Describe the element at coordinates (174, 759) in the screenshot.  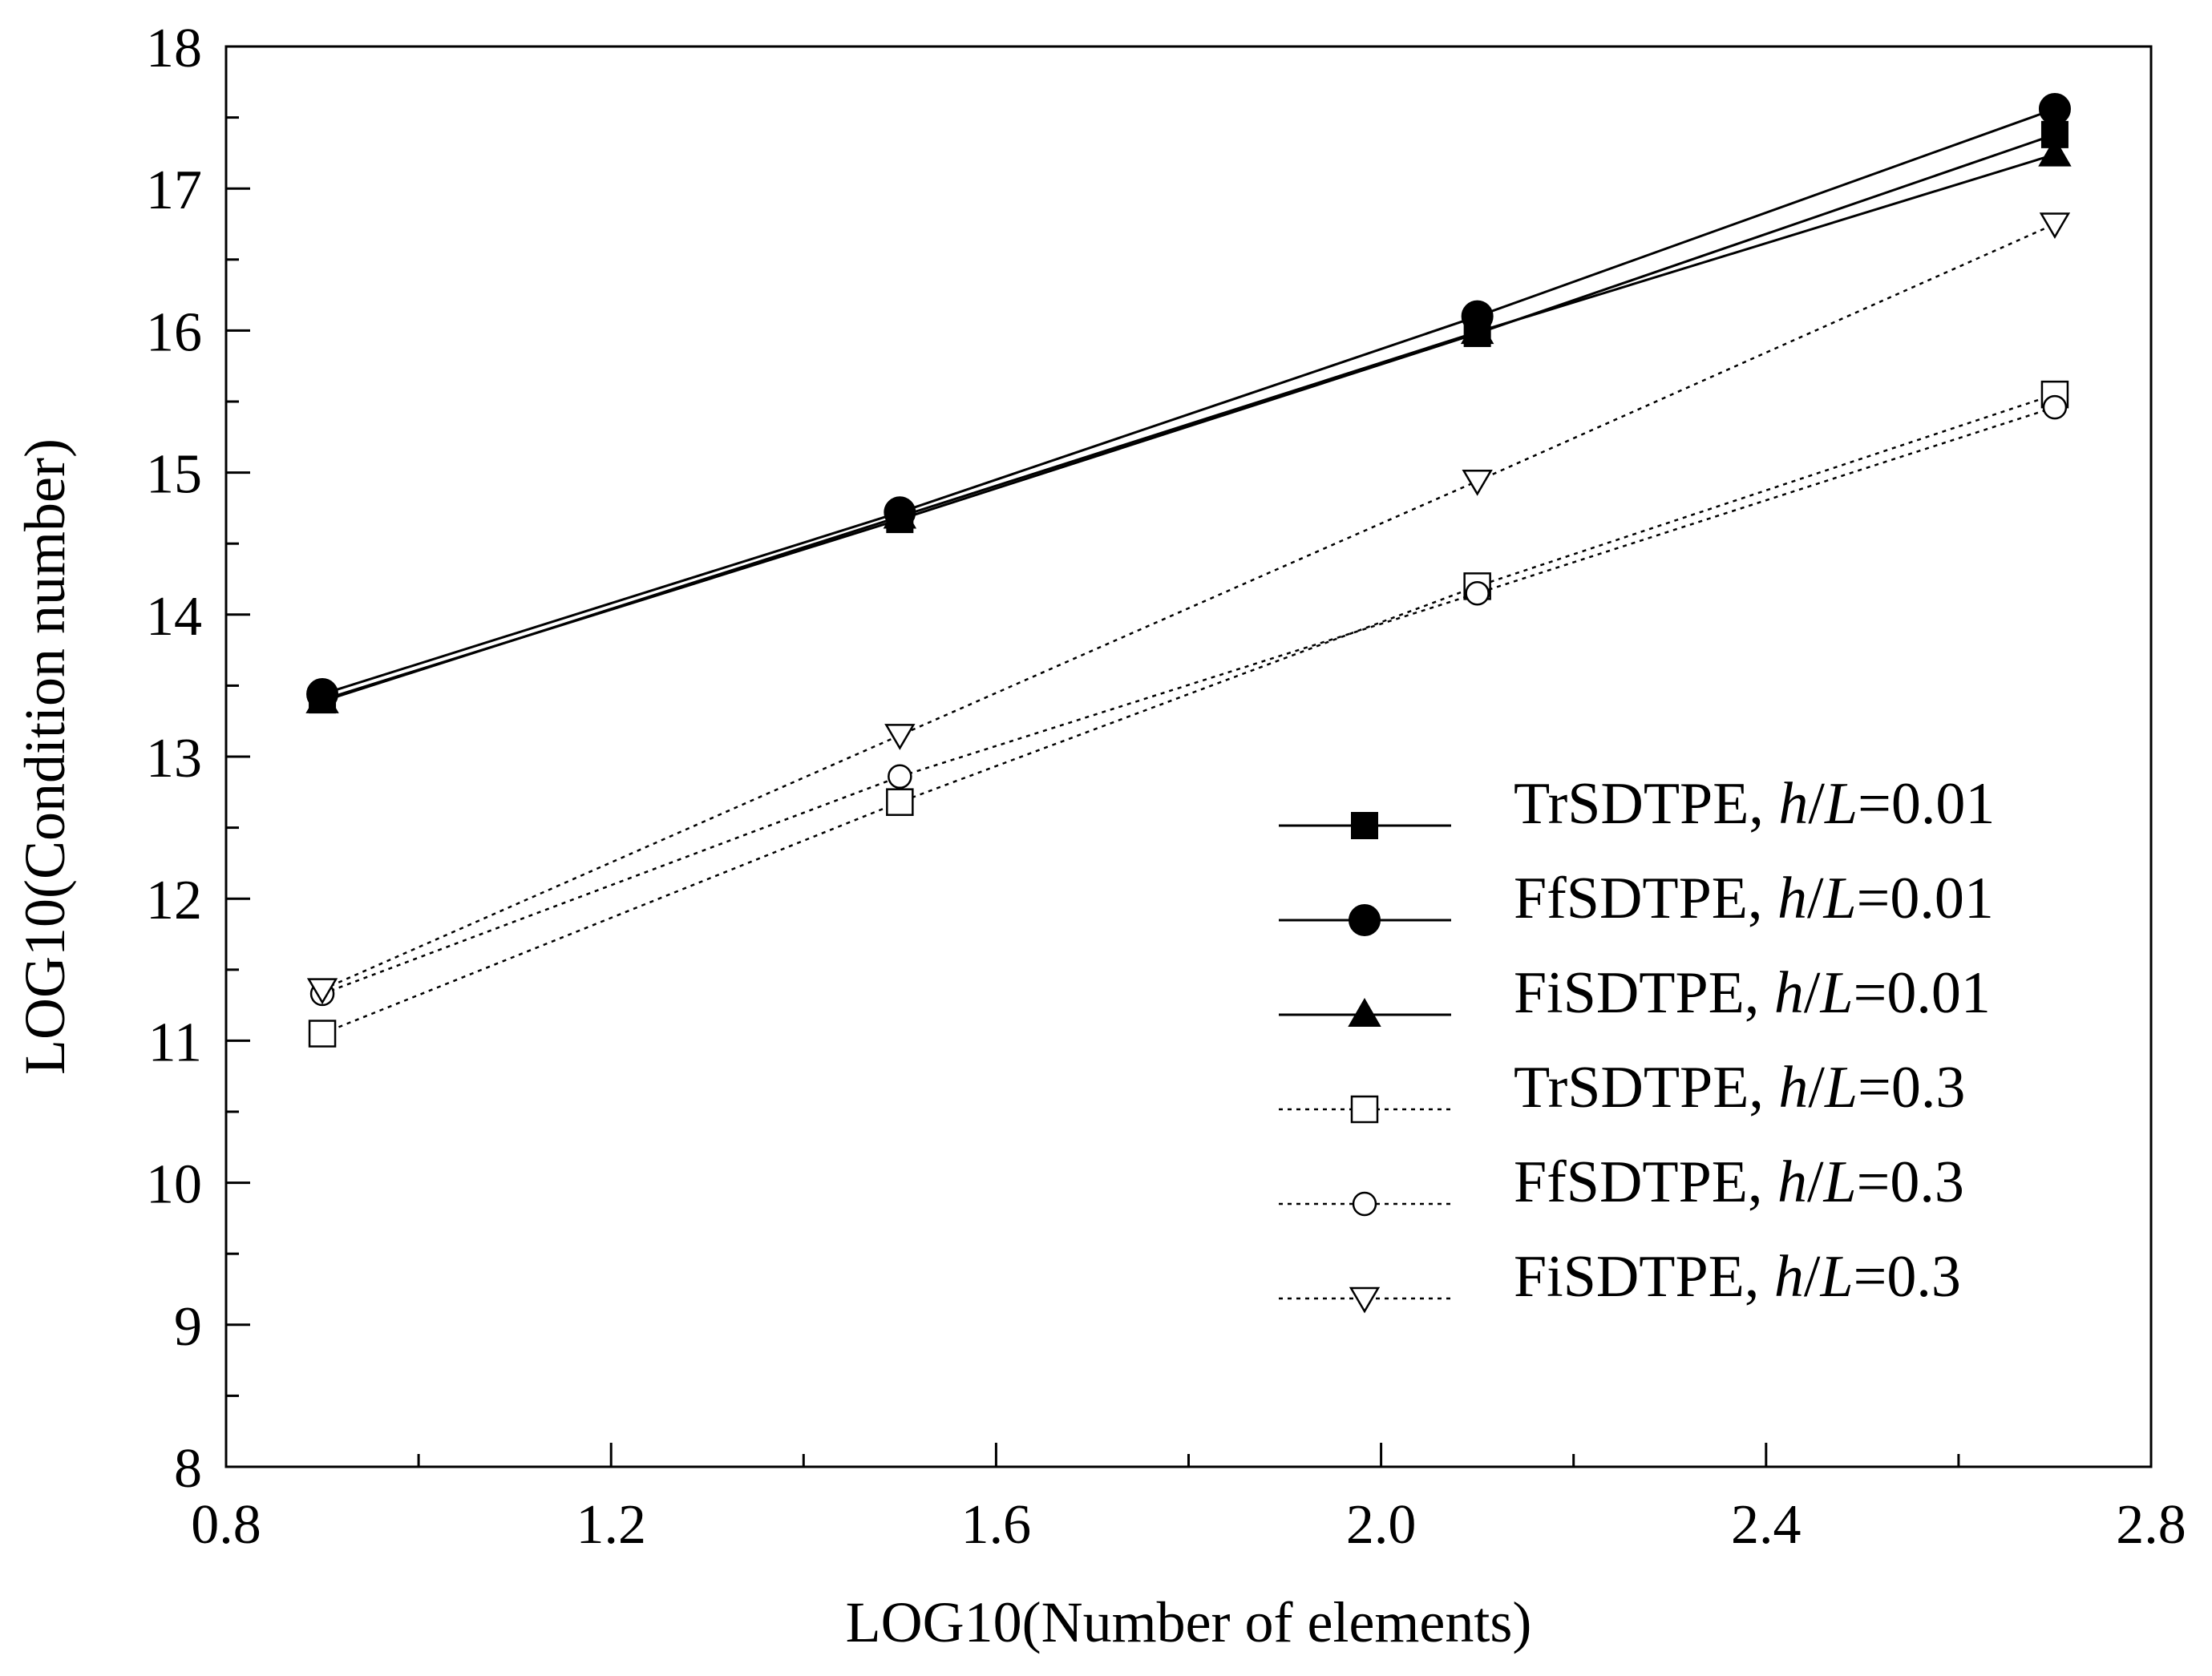
I see `y-tick-label: 13` at that location.